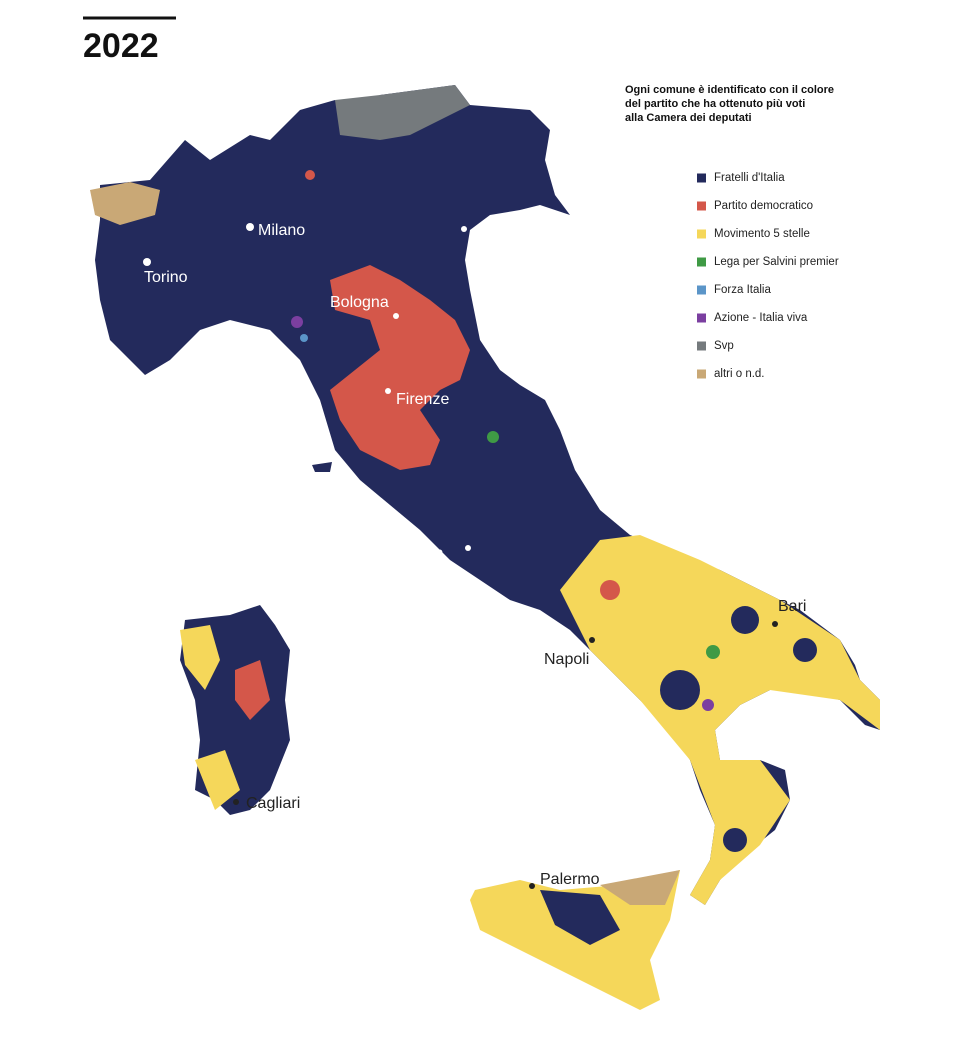  I want to click on city-label: Bologna, so click(359, 302).